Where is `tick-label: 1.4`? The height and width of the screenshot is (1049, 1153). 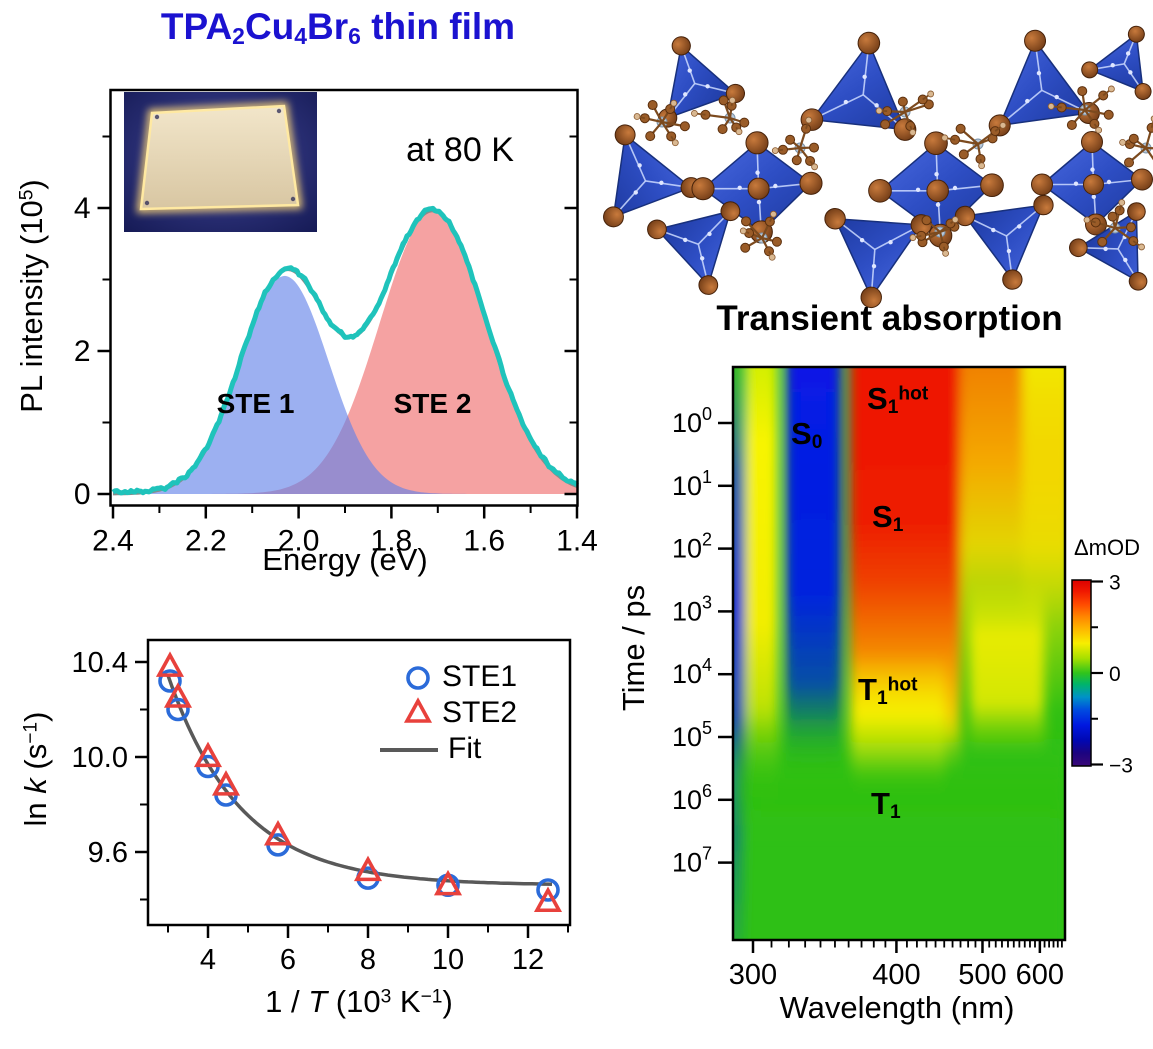
tick-label: 1.4 is located at coordinates (577, 541).